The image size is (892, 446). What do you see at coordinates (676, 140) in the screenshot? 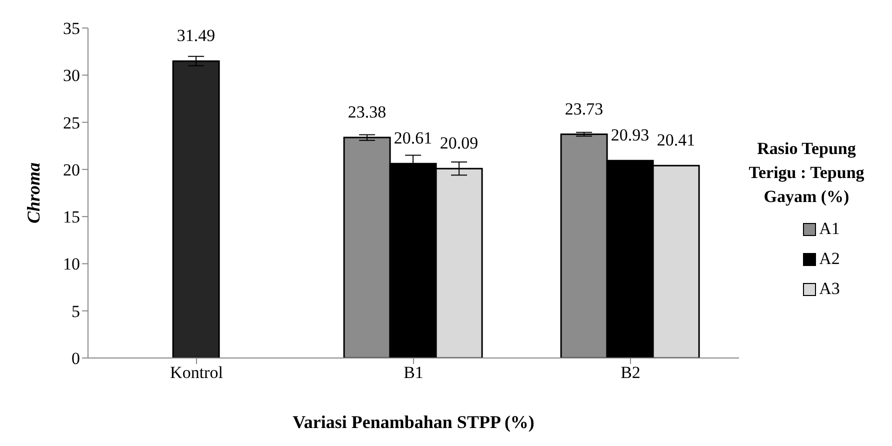
I see `data-label: 20.41` at bounding box center [676, 140].